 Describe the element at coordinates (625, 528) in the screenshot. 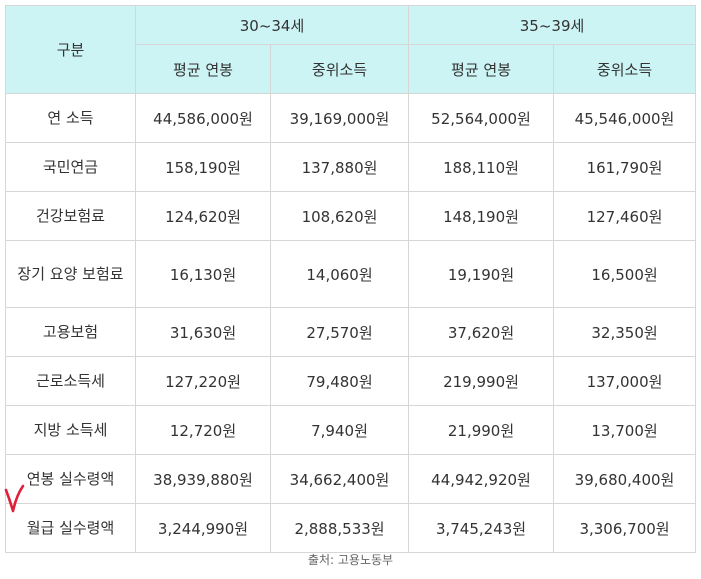

I see `table-cell: 3,306,700원` at that location.